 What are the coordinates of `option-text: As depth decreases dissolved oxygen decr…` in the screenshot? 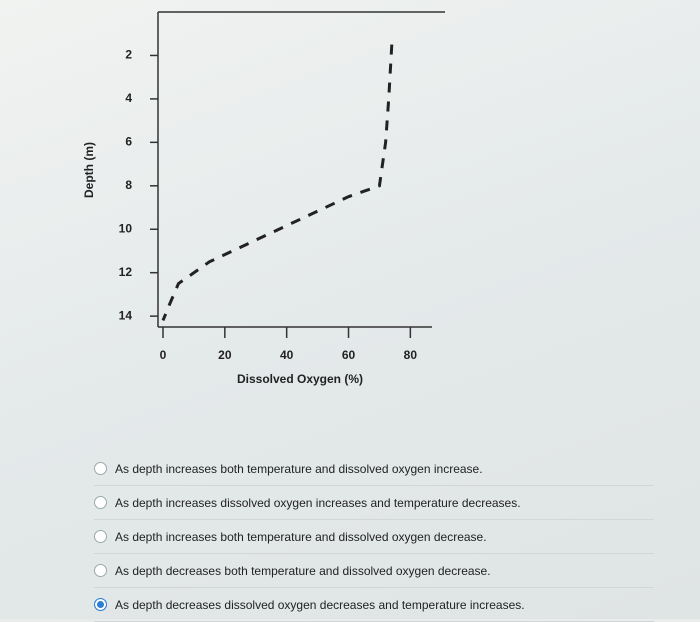 It's located at (320, 604).